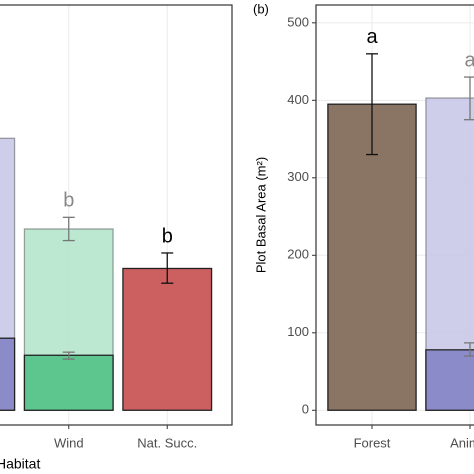 This screenshot has width=474, height=474. I want to click on x-axis-title: Habitat, so click(20, 464).